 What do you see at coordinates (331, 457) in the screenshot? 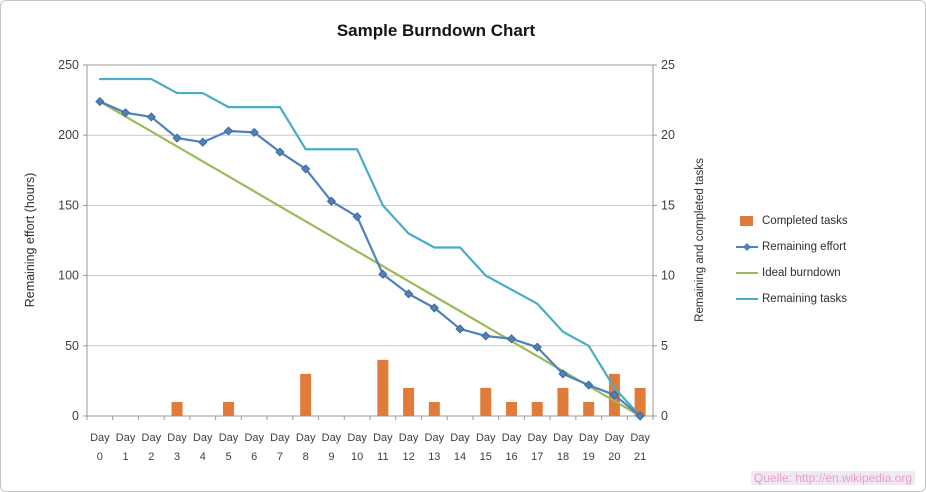
I see `svg-text: 9` at bounding box center [331, 457].